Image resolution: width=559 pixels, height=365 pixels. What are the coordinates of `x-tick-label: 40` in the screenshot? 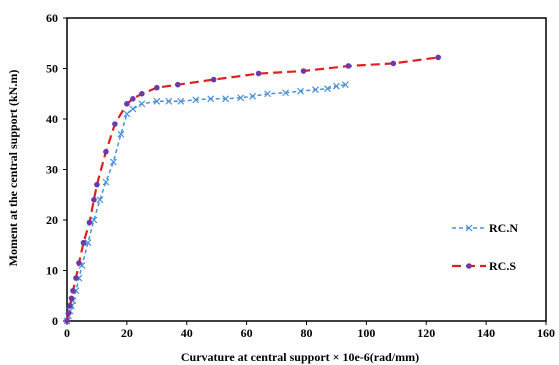 It's located at (187, 333).